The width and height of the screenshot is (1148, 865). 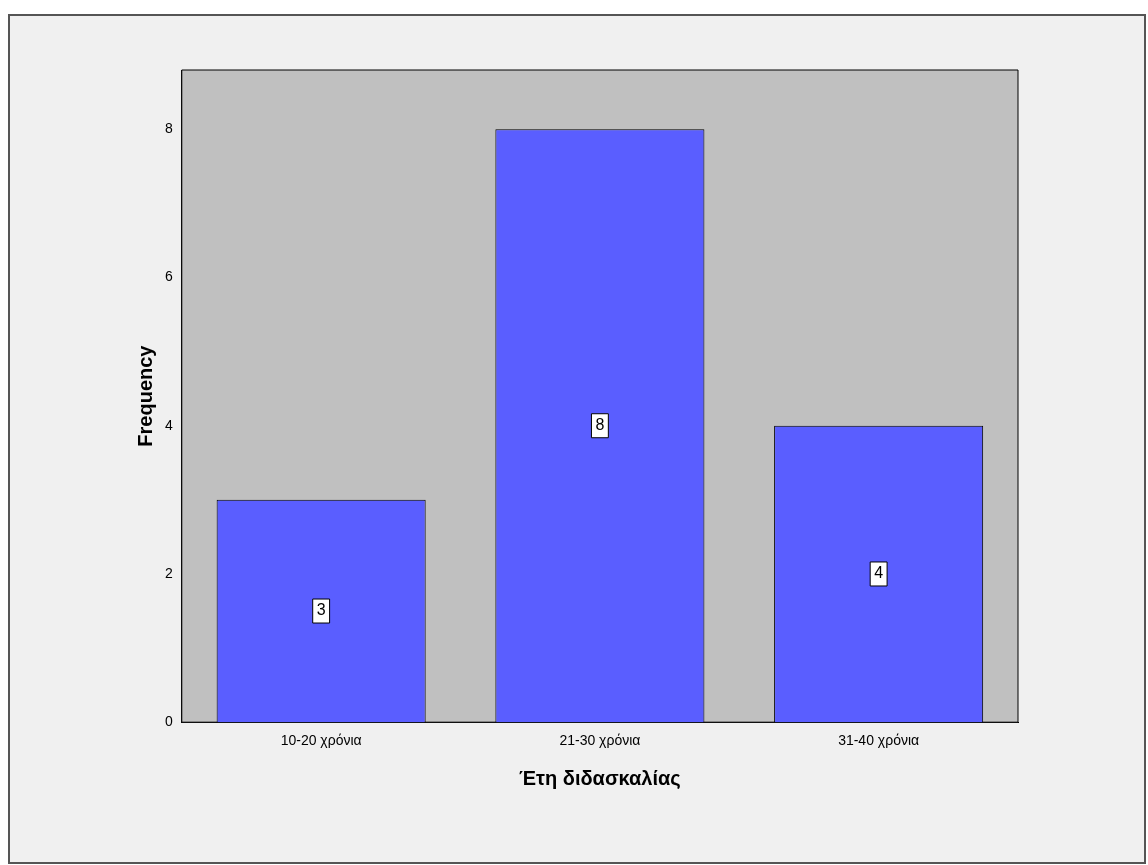 What do you see at coordinates (168, 128) in the screenshot?
I see `y-tick-label: 8` at bounding box center [168, 128].